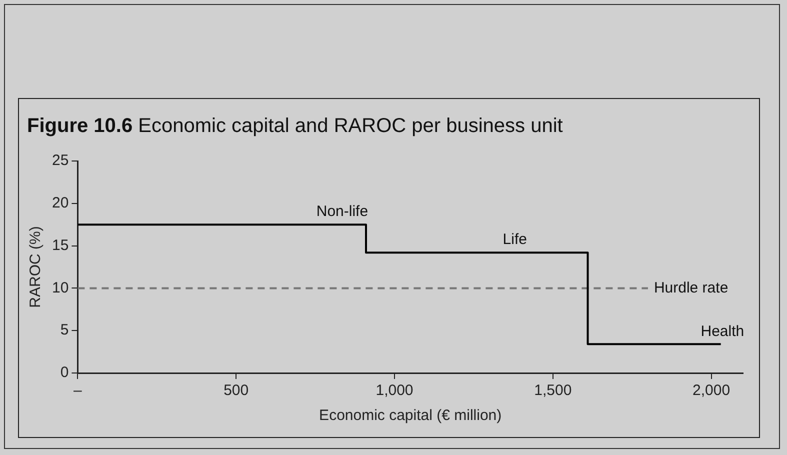  Describe the element at coordinates (295, 126) in the screenshot. I see `chart-title: Figure 10.6 Economic capital and RAROC per business unit` at that location.